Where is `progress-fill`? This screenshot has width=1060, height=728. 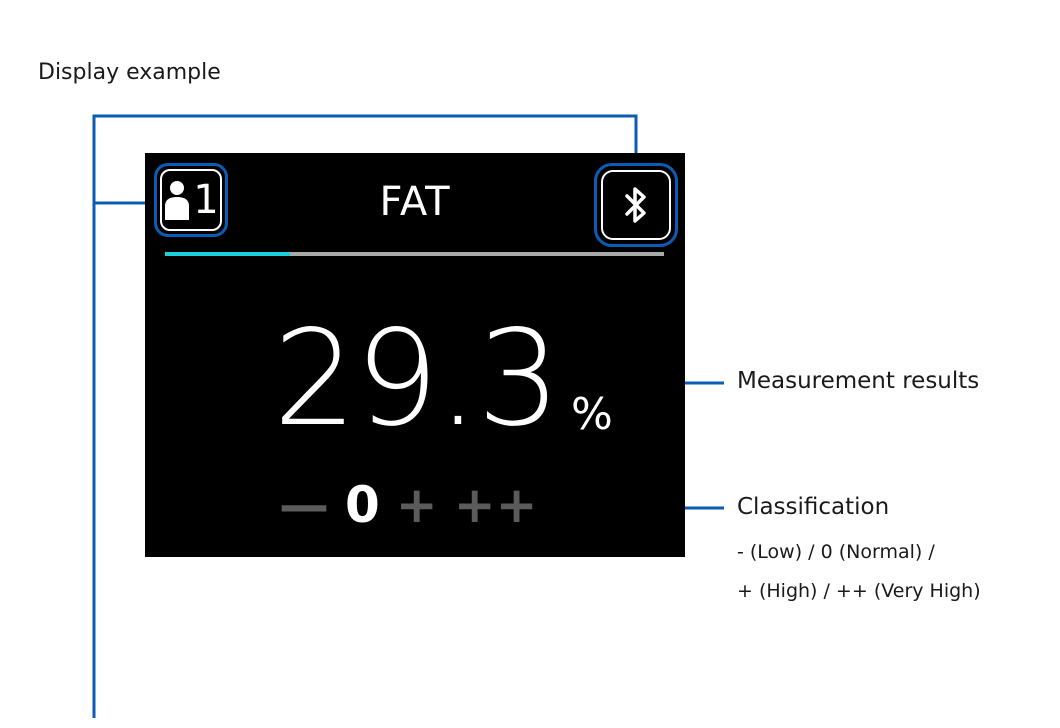 progress-fill is located at coordinates (227, 254).